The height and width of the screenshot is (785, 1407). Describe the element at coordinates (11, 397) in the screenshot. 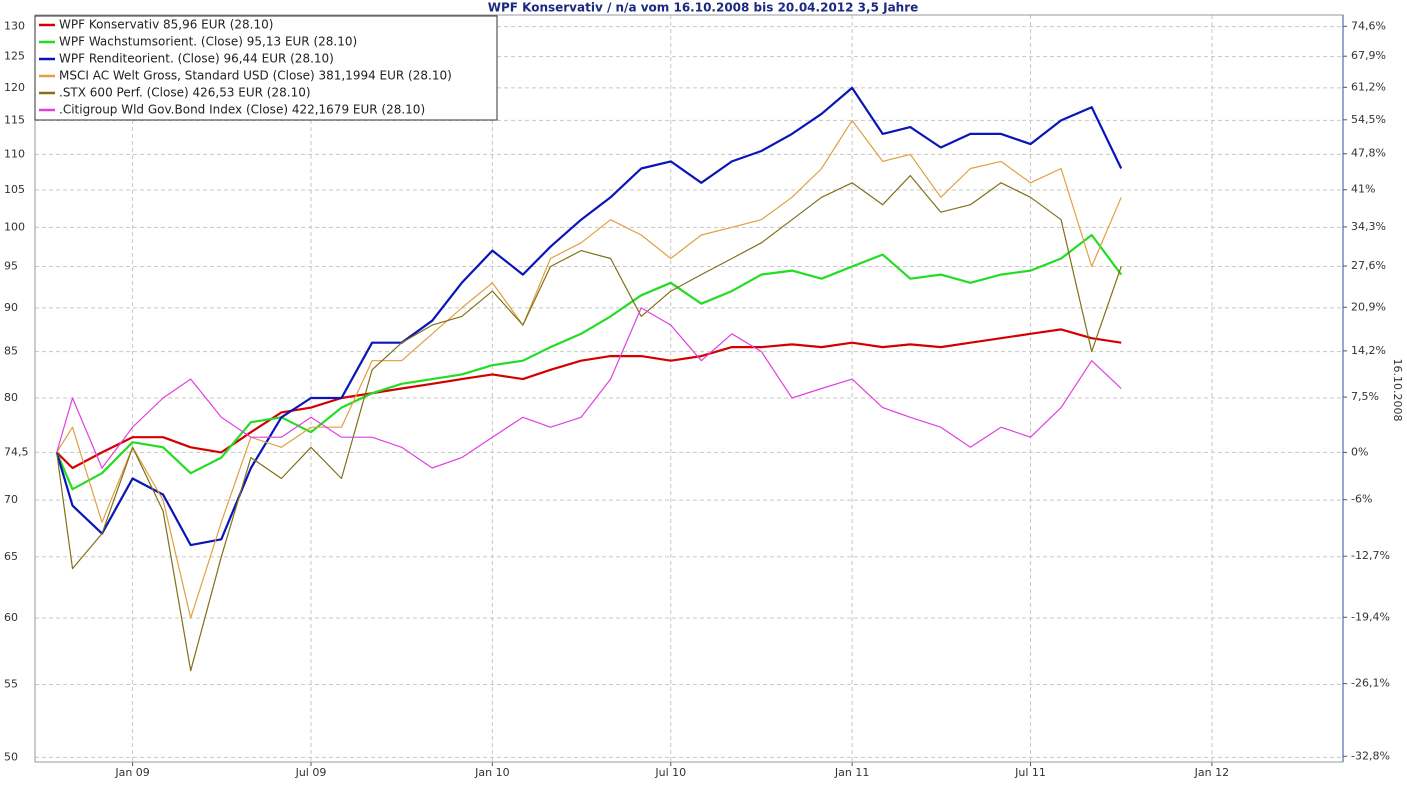

I see `y-tick-label: 80` at that location.